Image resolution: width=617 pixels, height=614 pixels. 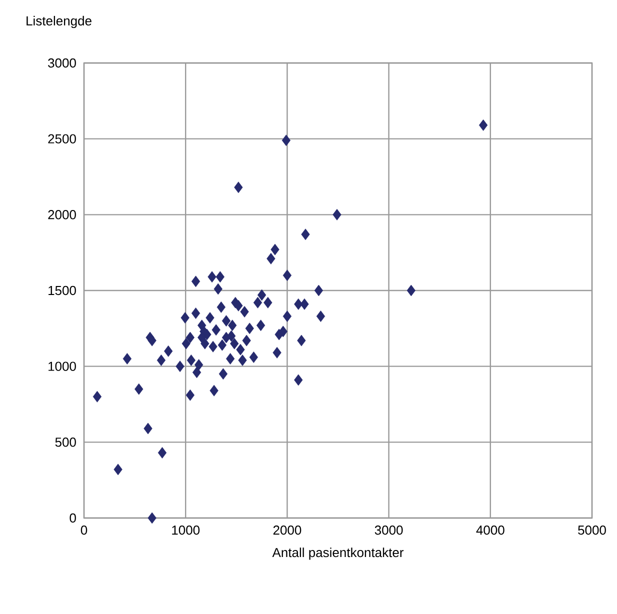 I want to click on y-tick-label: 1000, so click(x=62, y=366).